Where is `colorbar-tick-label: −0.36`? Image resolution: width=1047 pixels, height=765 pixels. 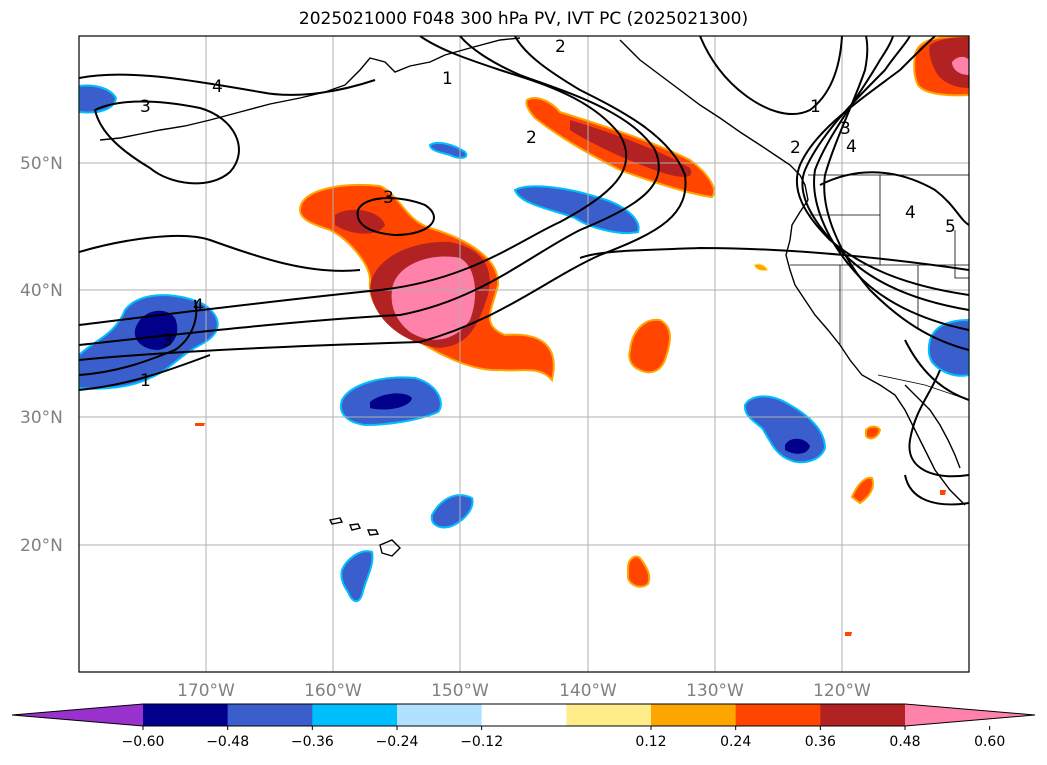
colorbar-tick-label: −0.36 is located at coordinates (312, 742).